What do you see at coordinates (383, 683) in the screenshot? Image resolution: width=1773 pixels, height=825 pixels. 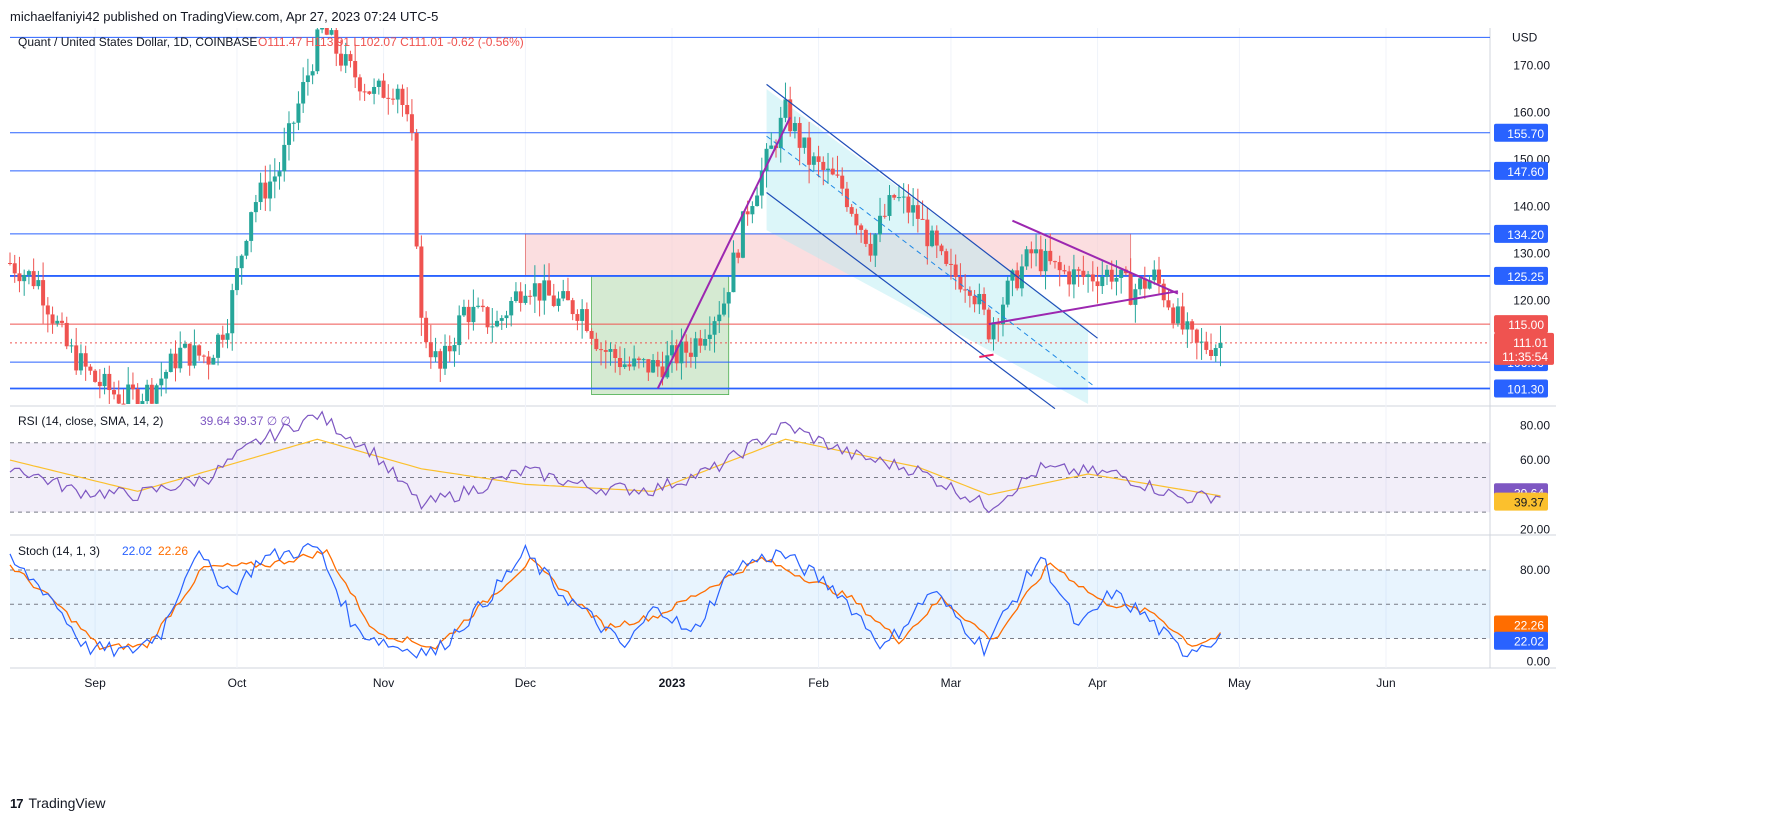 I see `x-tick-label: Nov` at bounding box center [383, 683].